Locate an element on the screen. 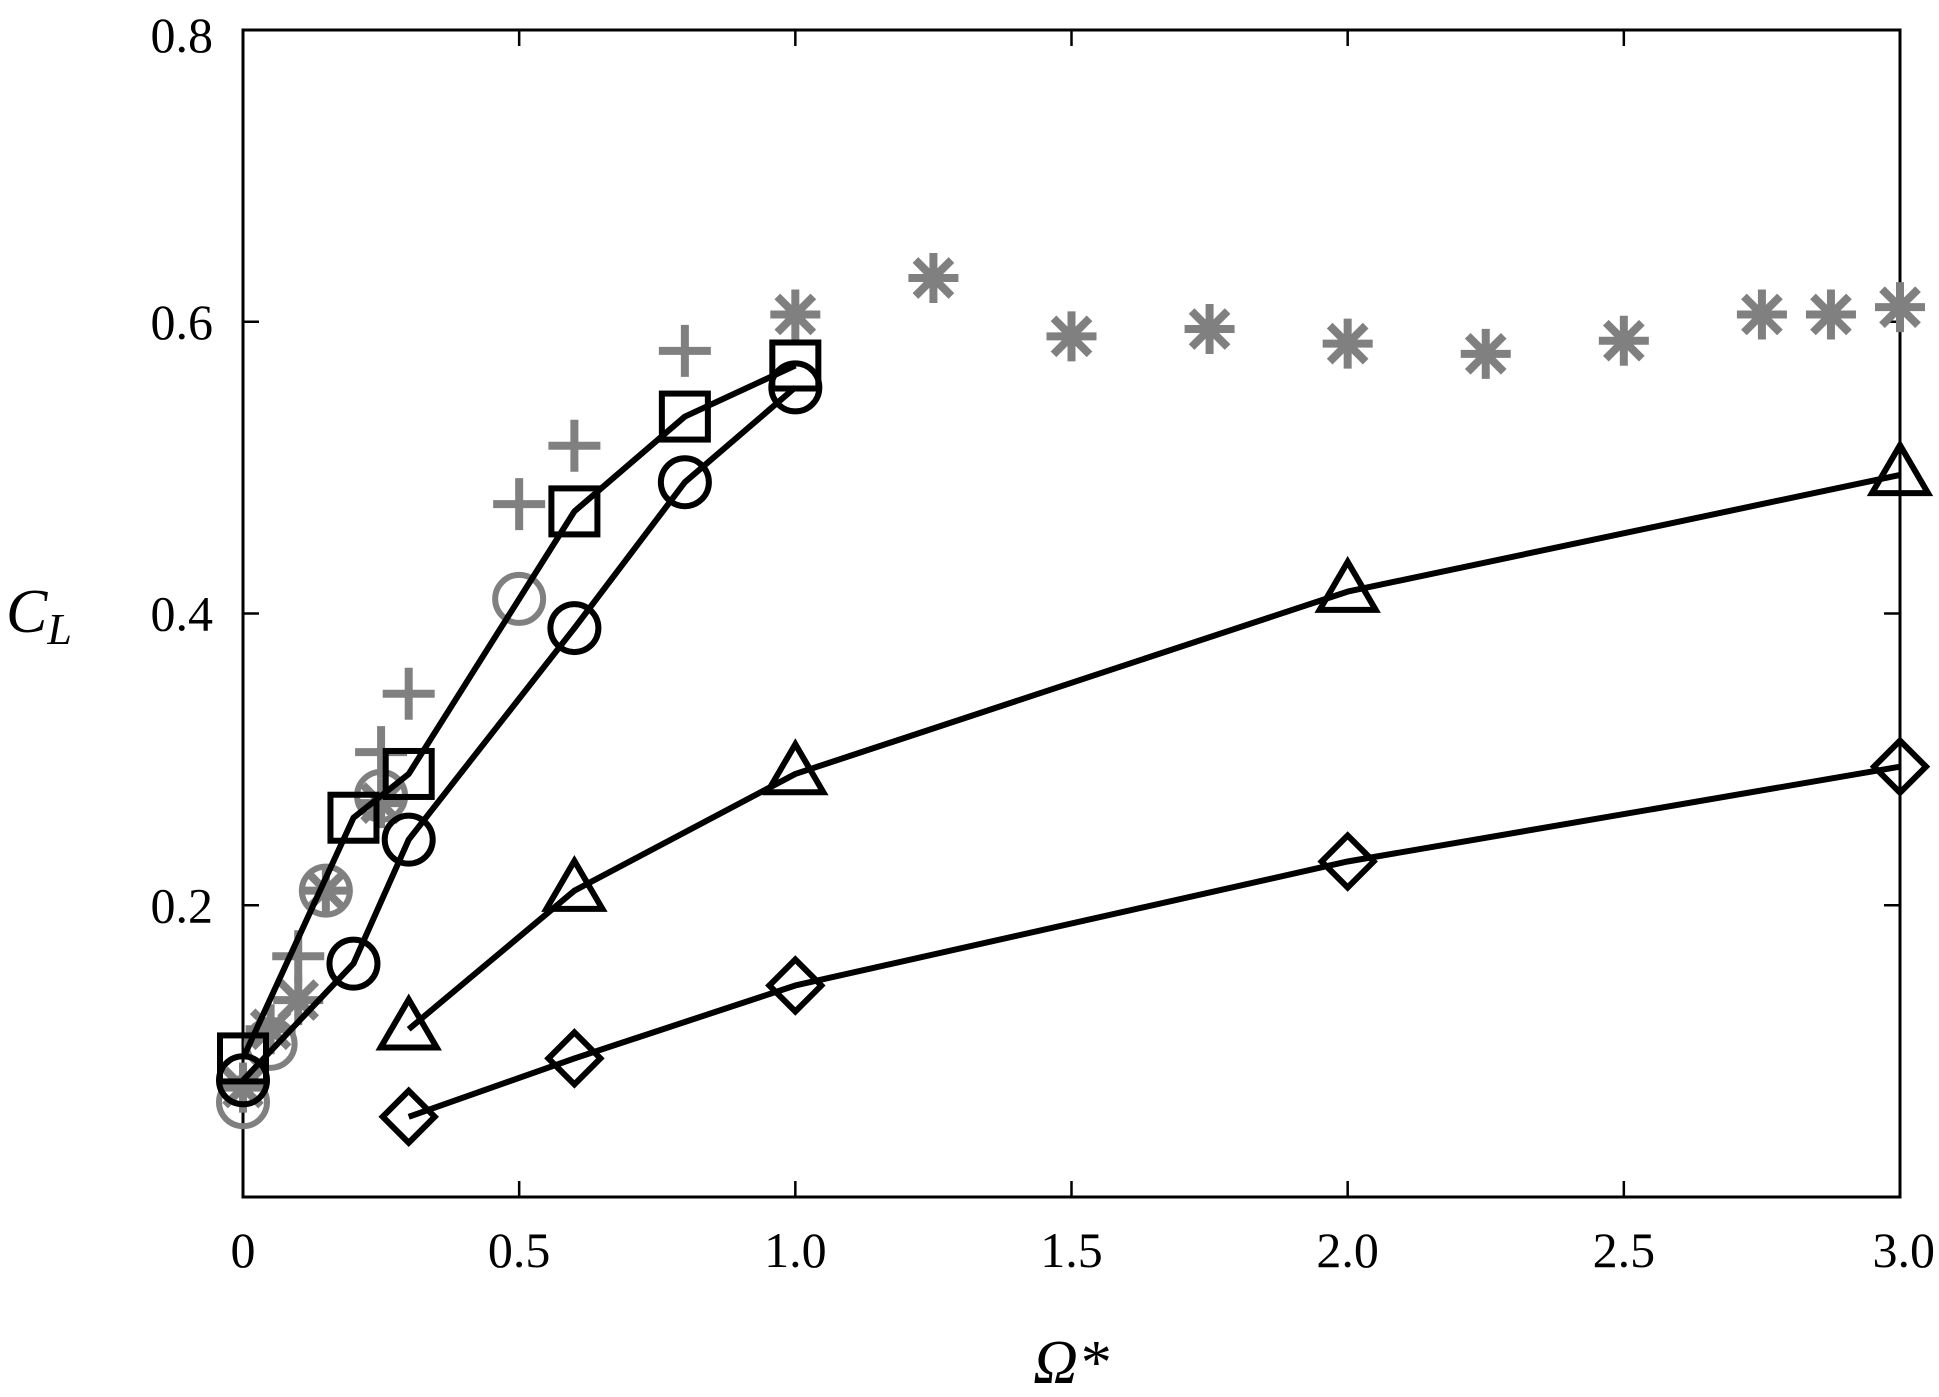 Image resolution: width=1939 pixels, height=1397 pixels. x-tick-label: 2.0 is located at coordinates (1347, 1250).